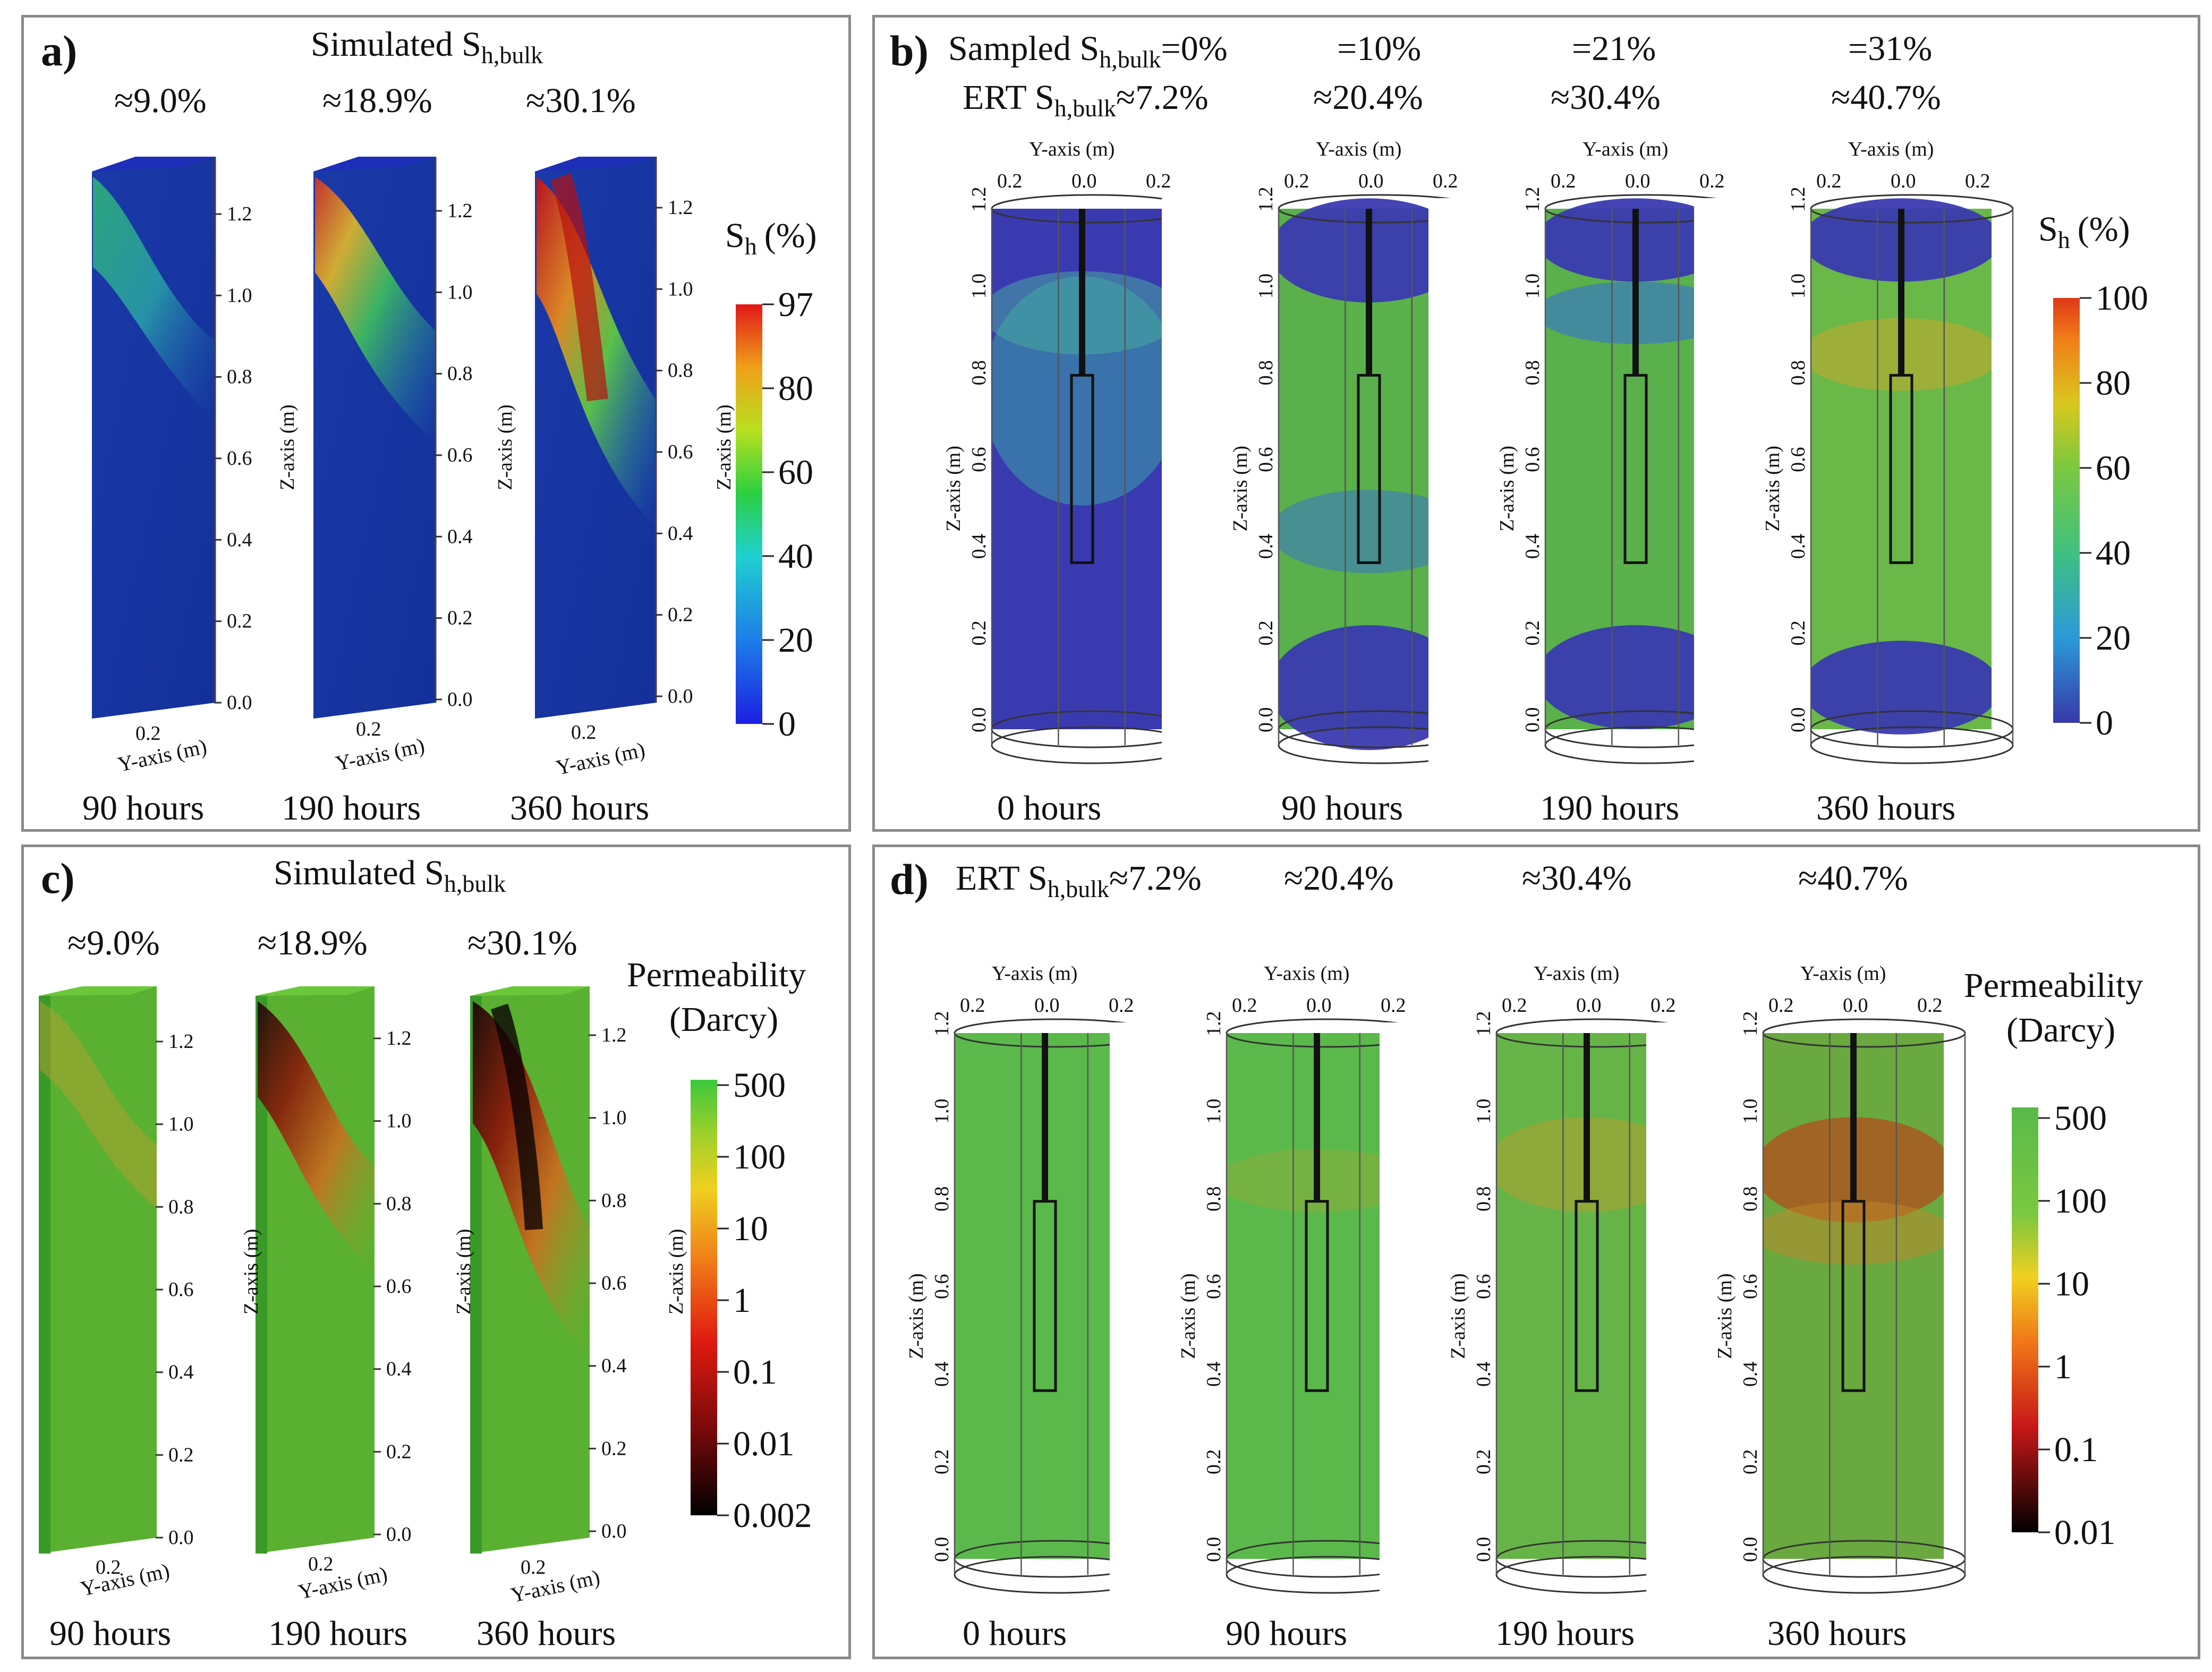 The image size is (2212, 1672). I want to click on panel-c-z-label-1: Z-axis (m), so click(251, 1272).